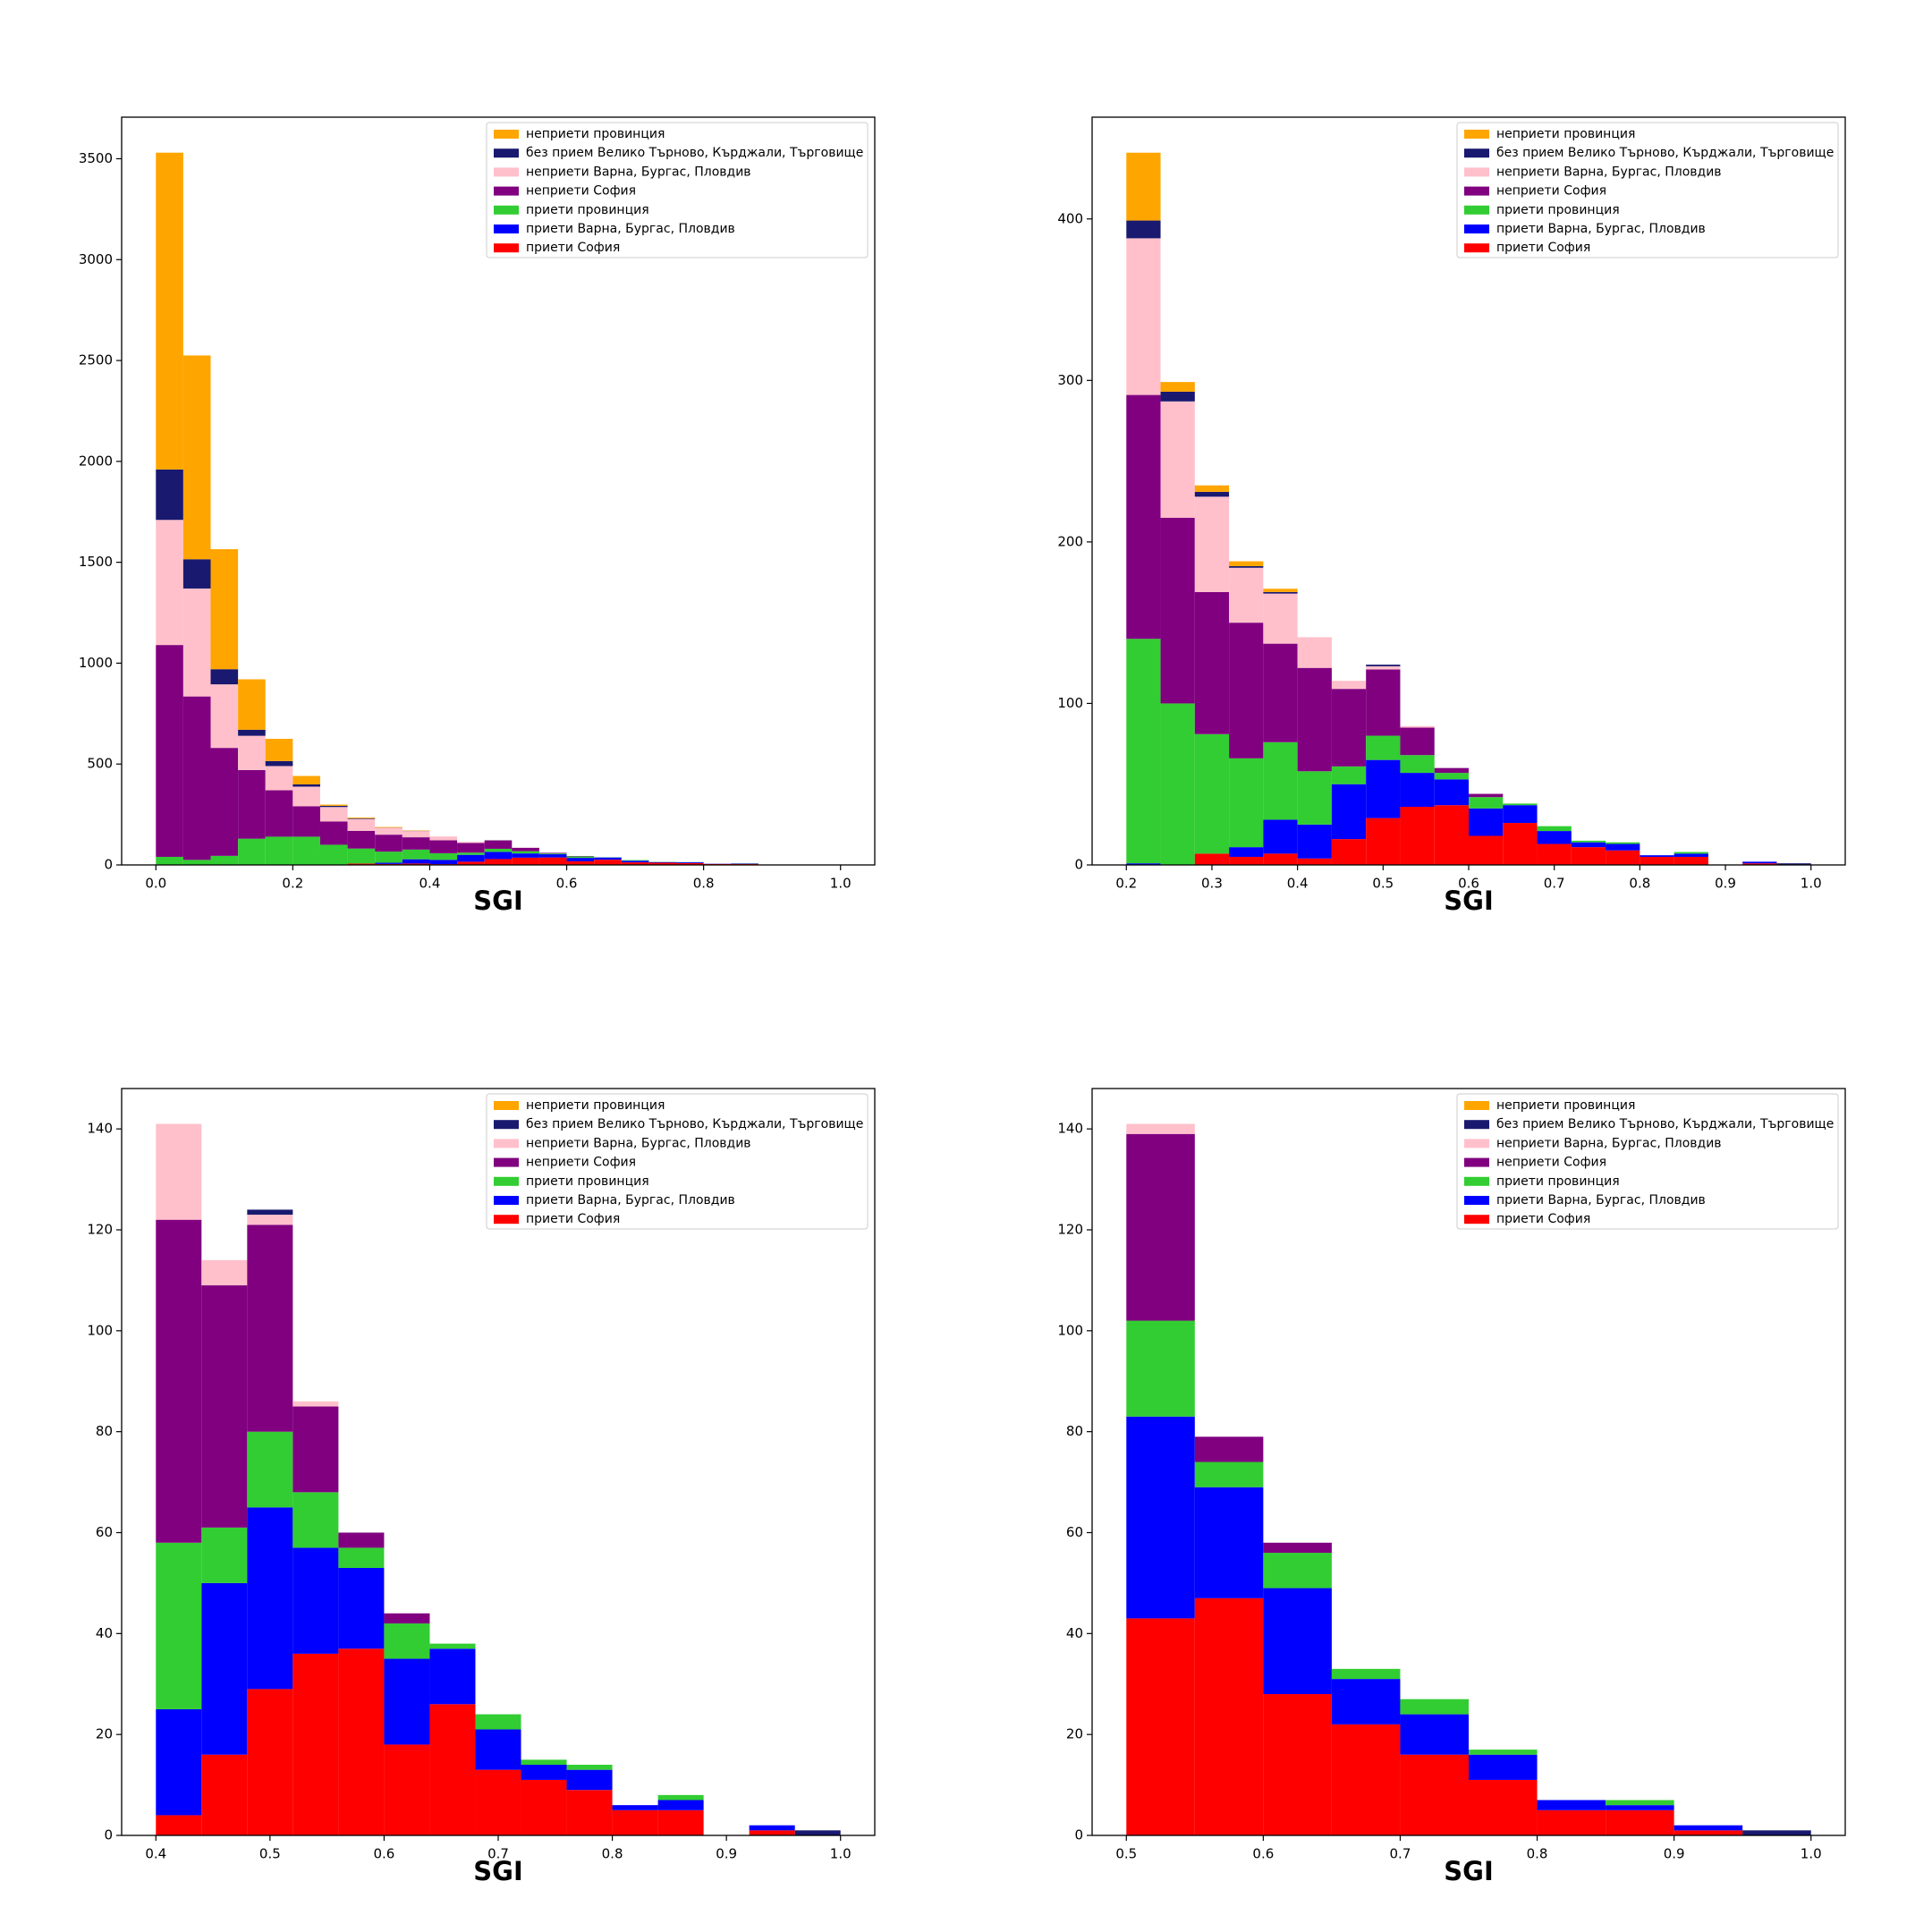 This screenshot has width=1932, height=1932. Describe the element at coordinates (497, 901) in the screenshot. I see `x-axis-label: SGI` at that location.